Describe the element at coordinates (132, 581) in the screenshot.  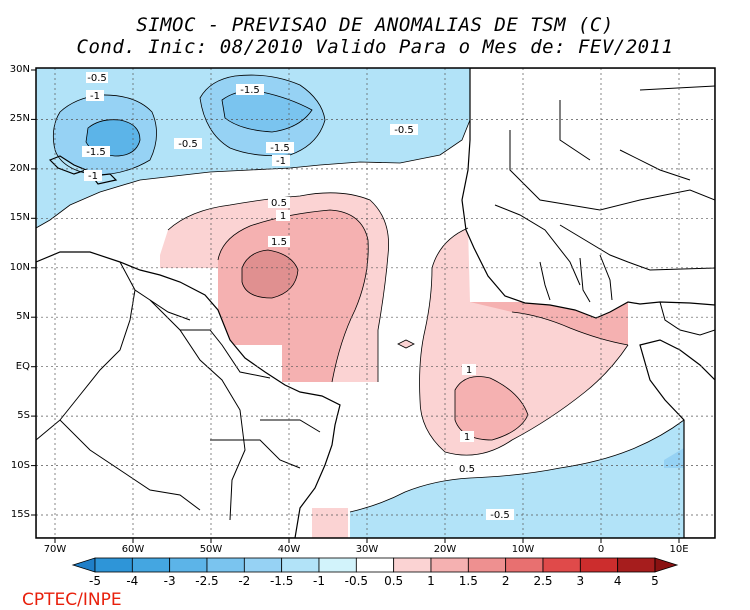
I see `colorbar-tick-label: -4` at that location.